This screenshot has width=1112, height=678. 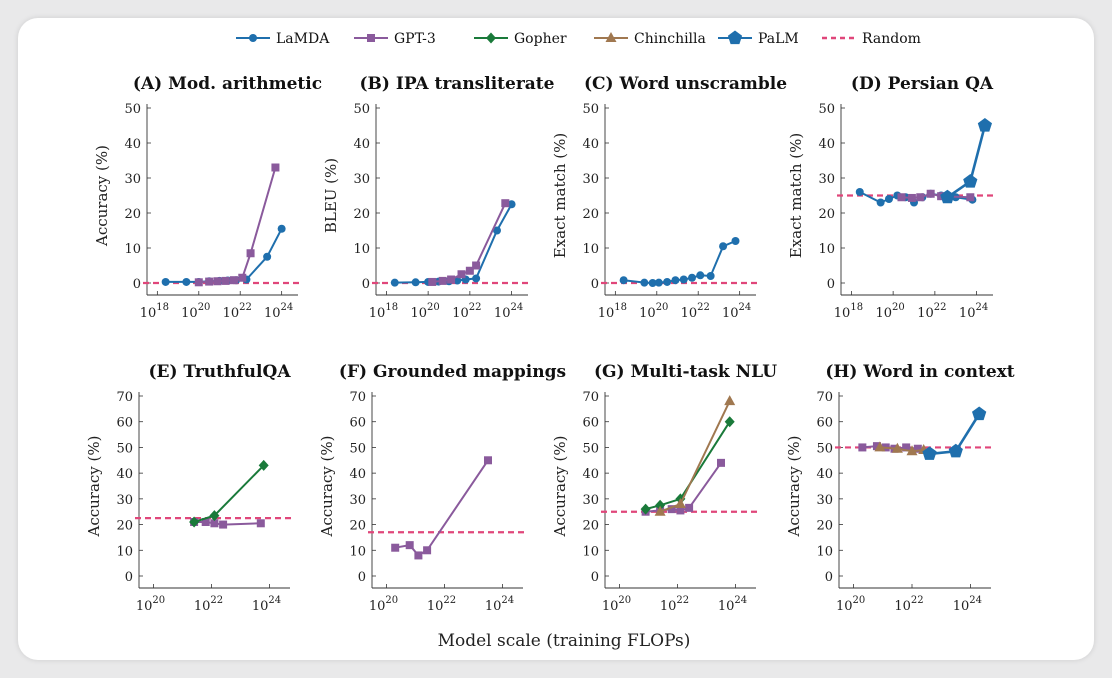 I want to click on legend-label: Chinchilla, so click(x=670, y=39).